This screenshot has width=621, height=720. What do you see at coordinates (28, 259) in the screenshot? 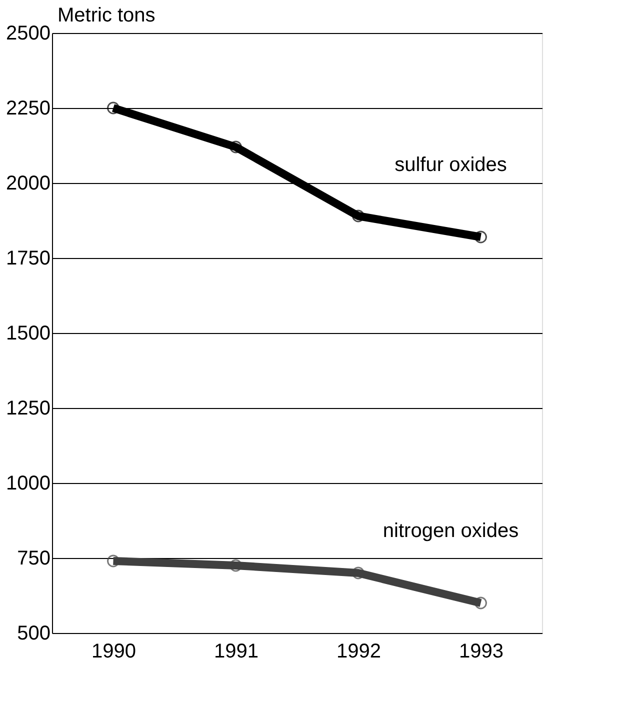
I see `y-tick-label: 1750` at bounding box center [28, 259].